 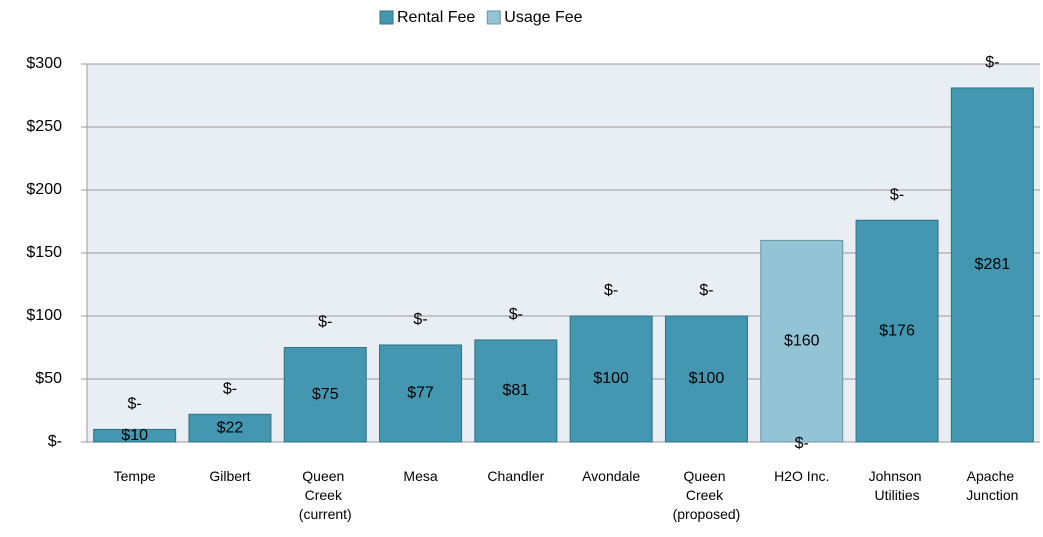 I want to click on y-tick-label: $250, so click(x=44, y=126).